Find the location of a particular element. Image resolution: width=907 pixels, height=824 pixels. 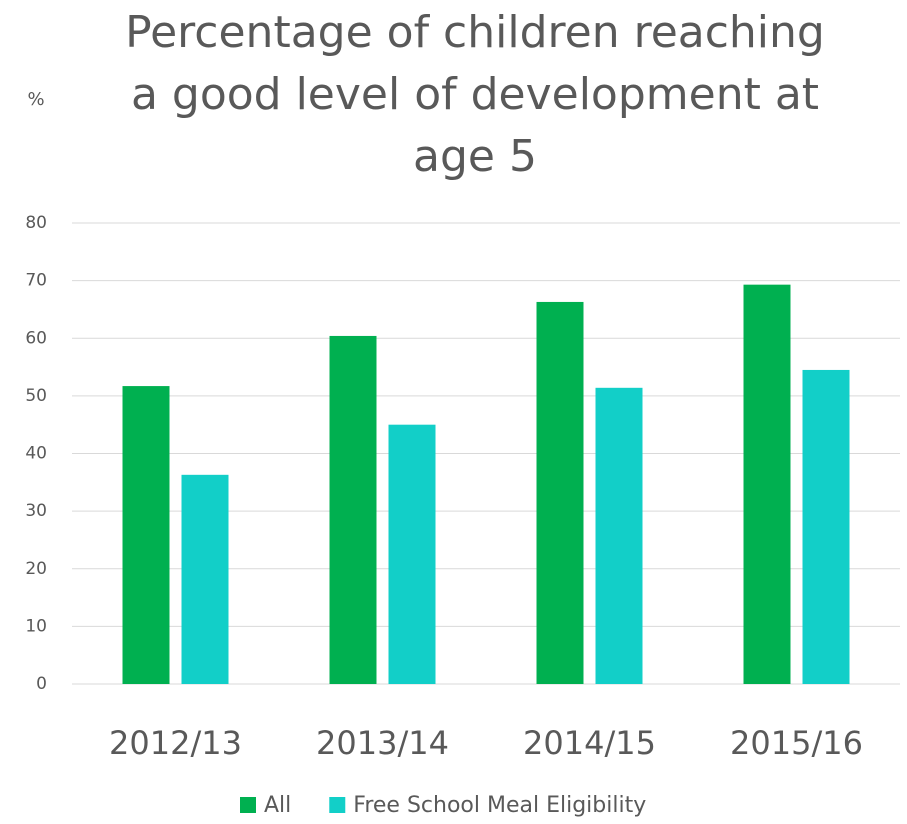

y-tick-label: 80 is located at coordinates (36, 223).